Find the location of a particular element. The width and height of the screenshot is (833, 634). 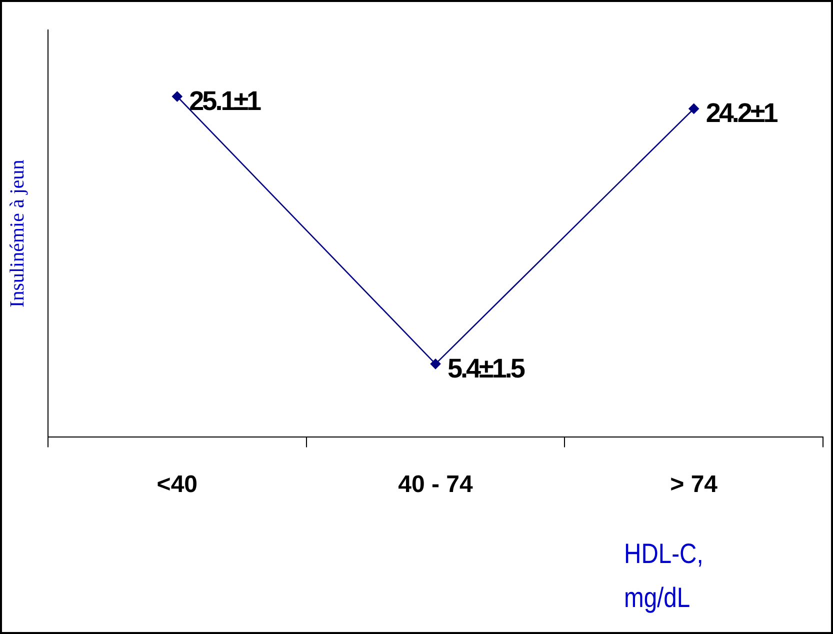

x-tick-label: > 74 is located at coordinates (694, 484).